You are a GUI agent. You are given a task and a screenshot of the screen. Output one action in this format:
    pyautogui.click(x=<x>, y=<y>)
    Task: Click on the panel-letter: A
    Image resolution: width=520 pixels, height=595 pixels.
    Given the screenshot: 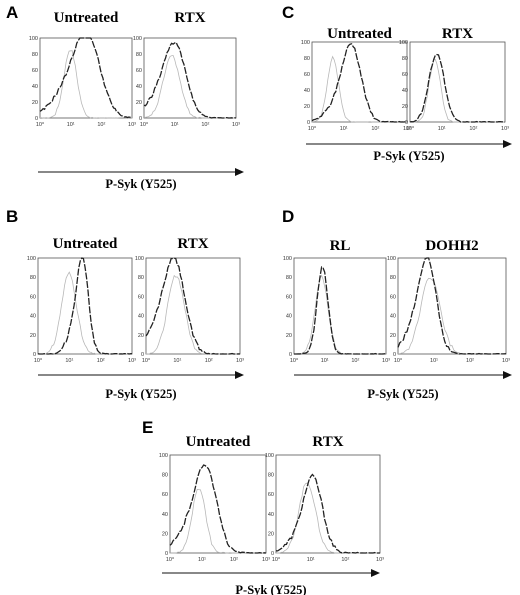 What is the action you would take?
    pyautogui.click(x=12, y=12)
    